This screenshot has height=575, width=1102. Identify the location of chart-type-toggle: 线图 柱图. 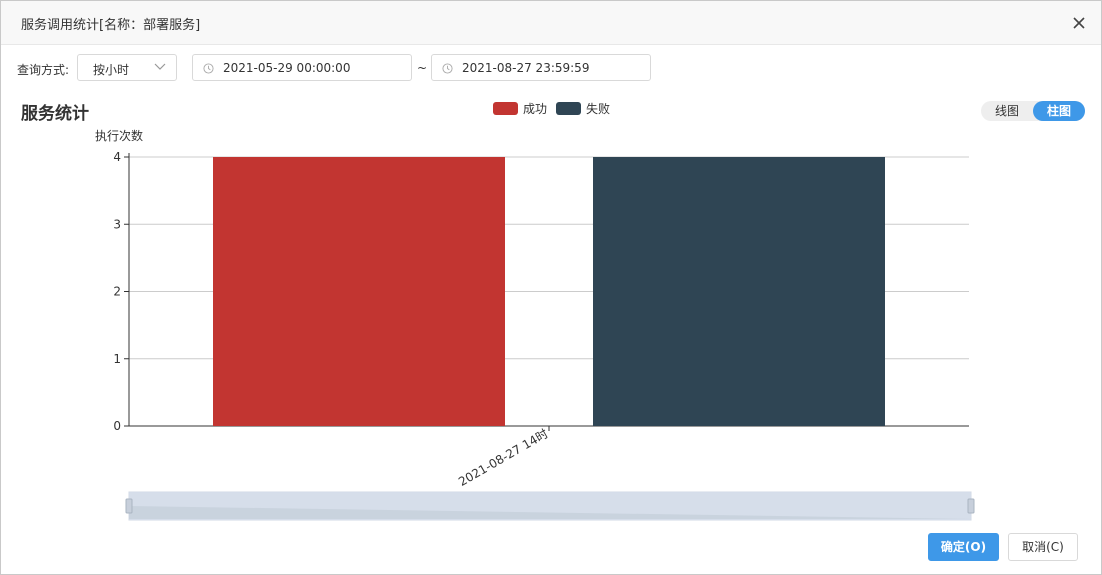
(1033, 111).